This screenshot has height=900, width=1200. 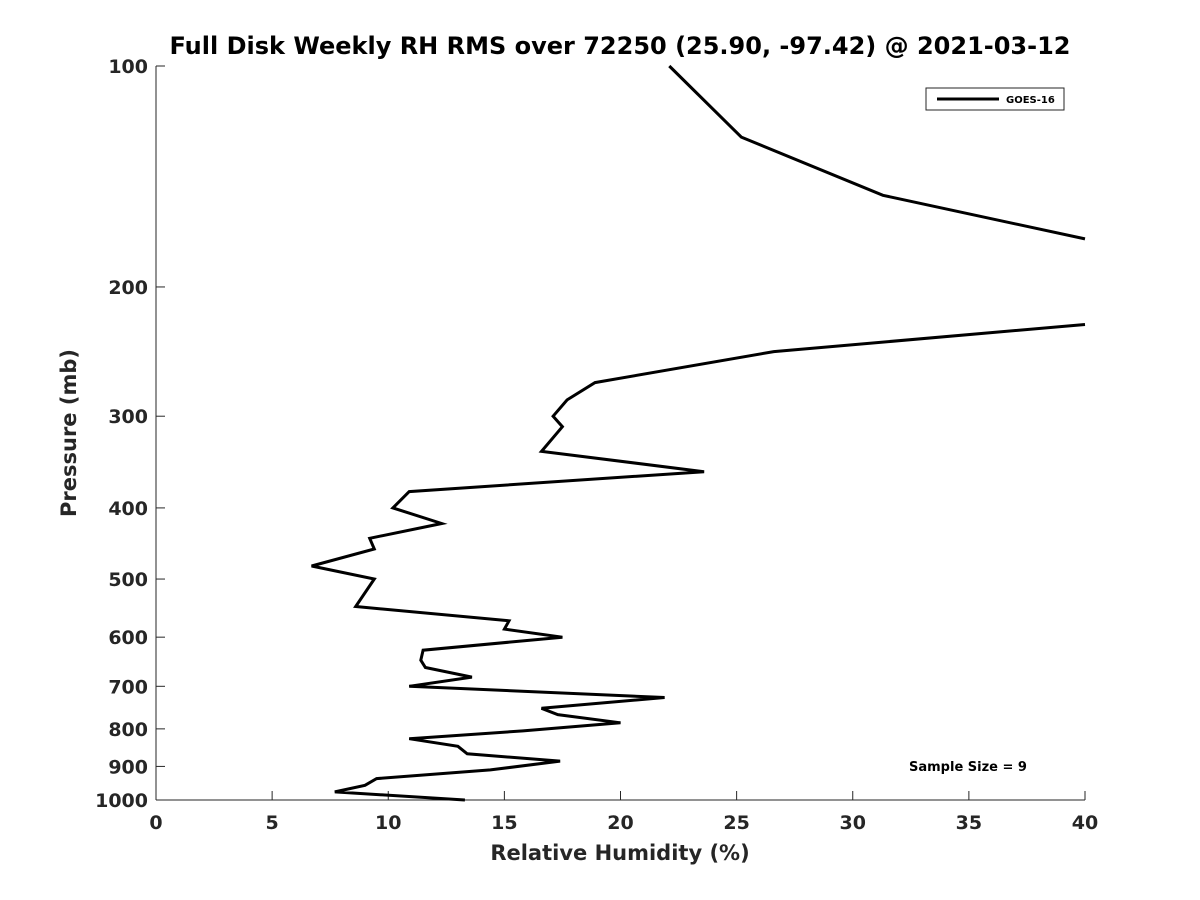 I want to click on x-tick-label: 35, so click(x=969, y=823).